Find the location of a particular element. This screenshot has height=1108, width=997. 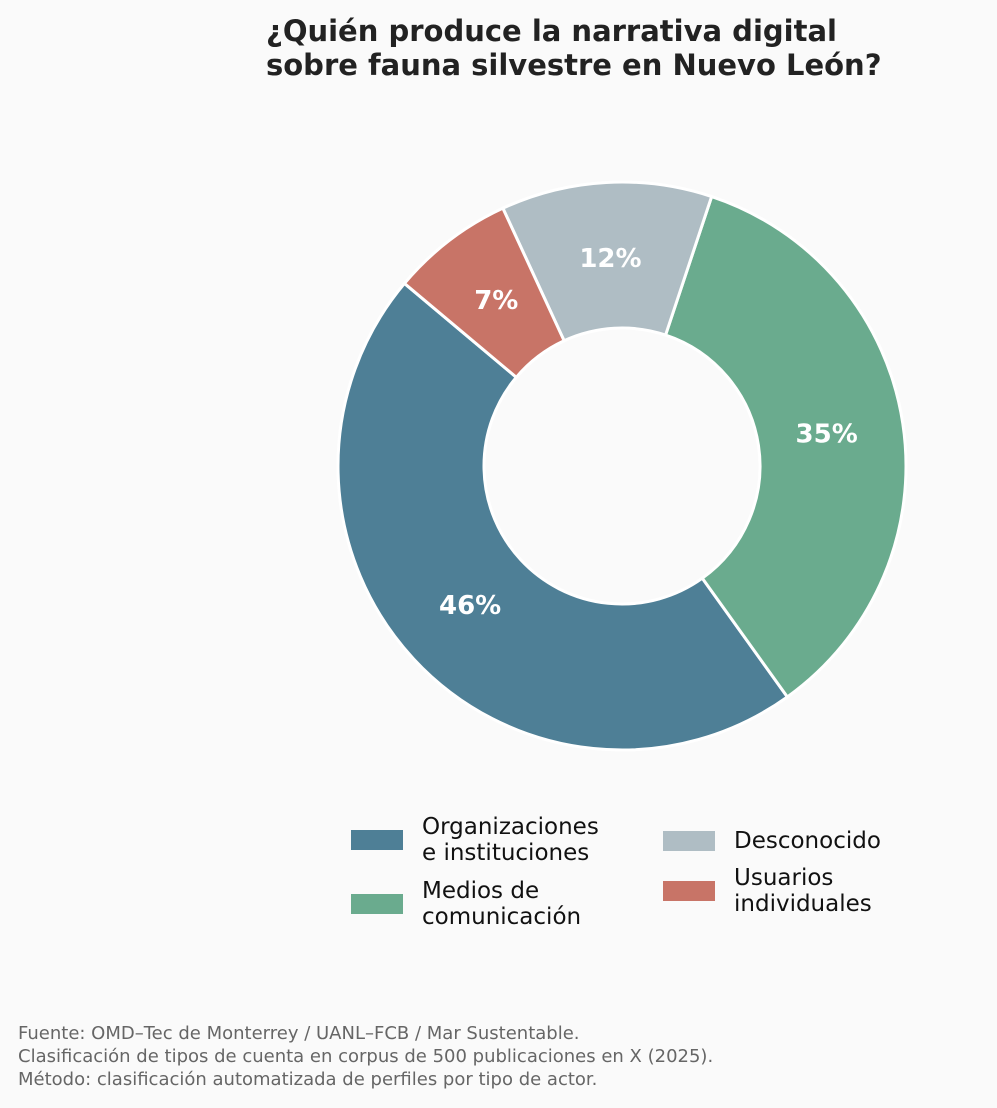

value-label: 46% is located at coordinates (470, 606).